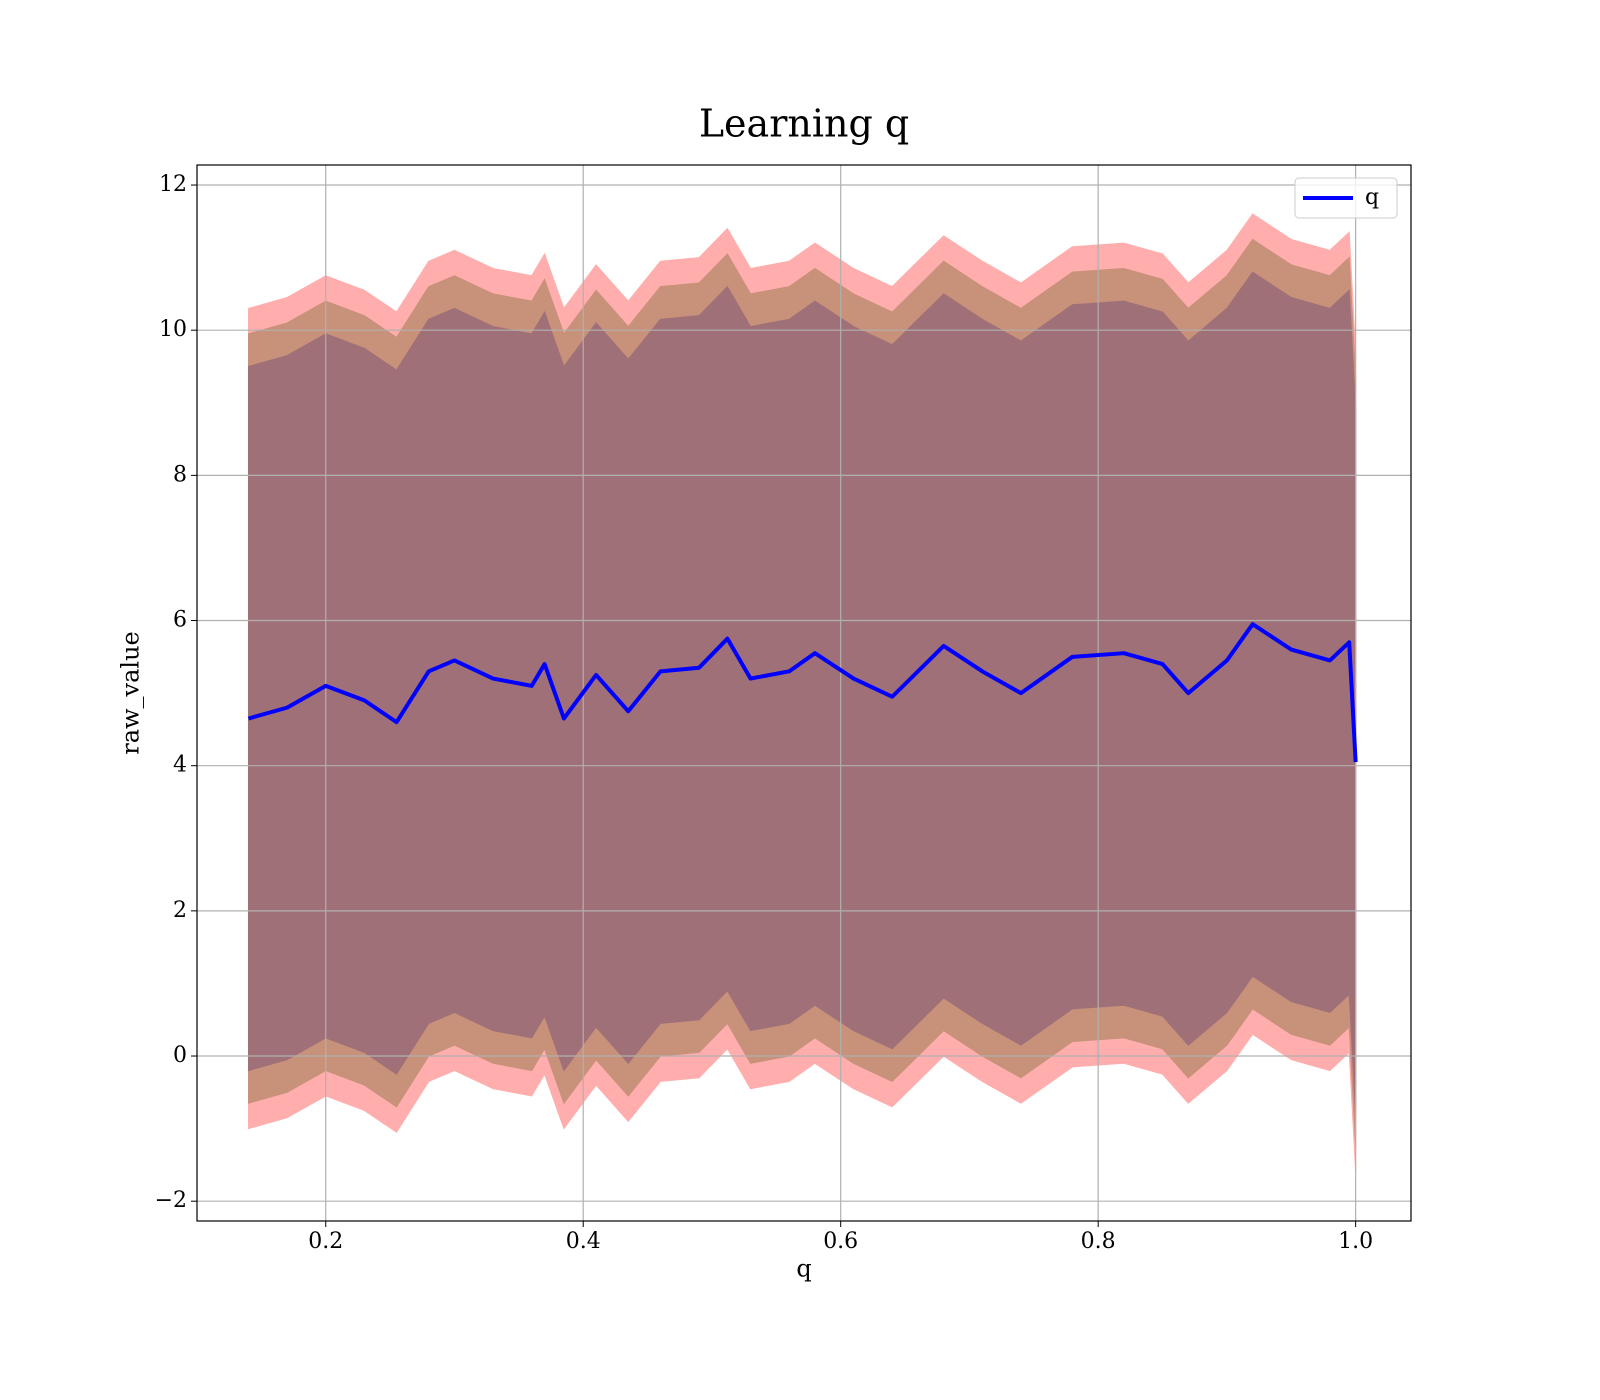 The height and width of the screenshot is (1400, 1600). Describe the element at coordinates (173, 184) in the screenshot. I see `y-tick-label: 12` at that location.